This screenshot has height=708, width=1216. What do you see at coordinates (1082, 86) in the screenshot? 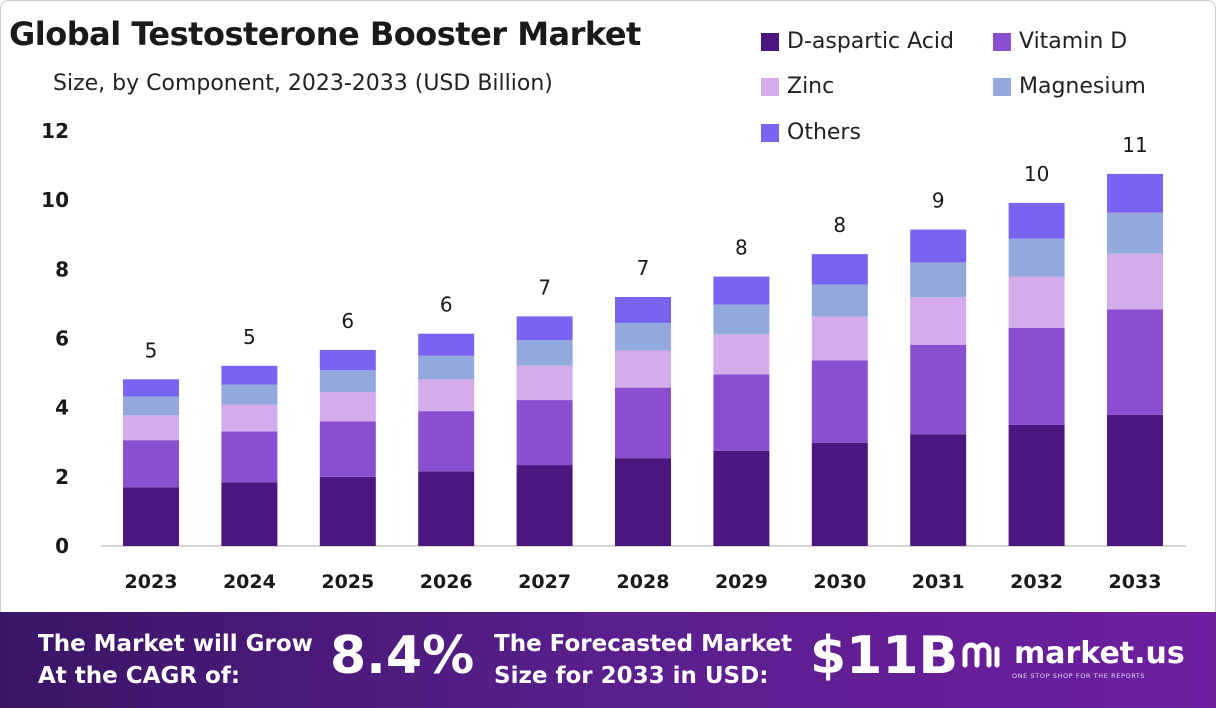
I see `legend-label: Magnesium` at bounding box center [1082, 86].